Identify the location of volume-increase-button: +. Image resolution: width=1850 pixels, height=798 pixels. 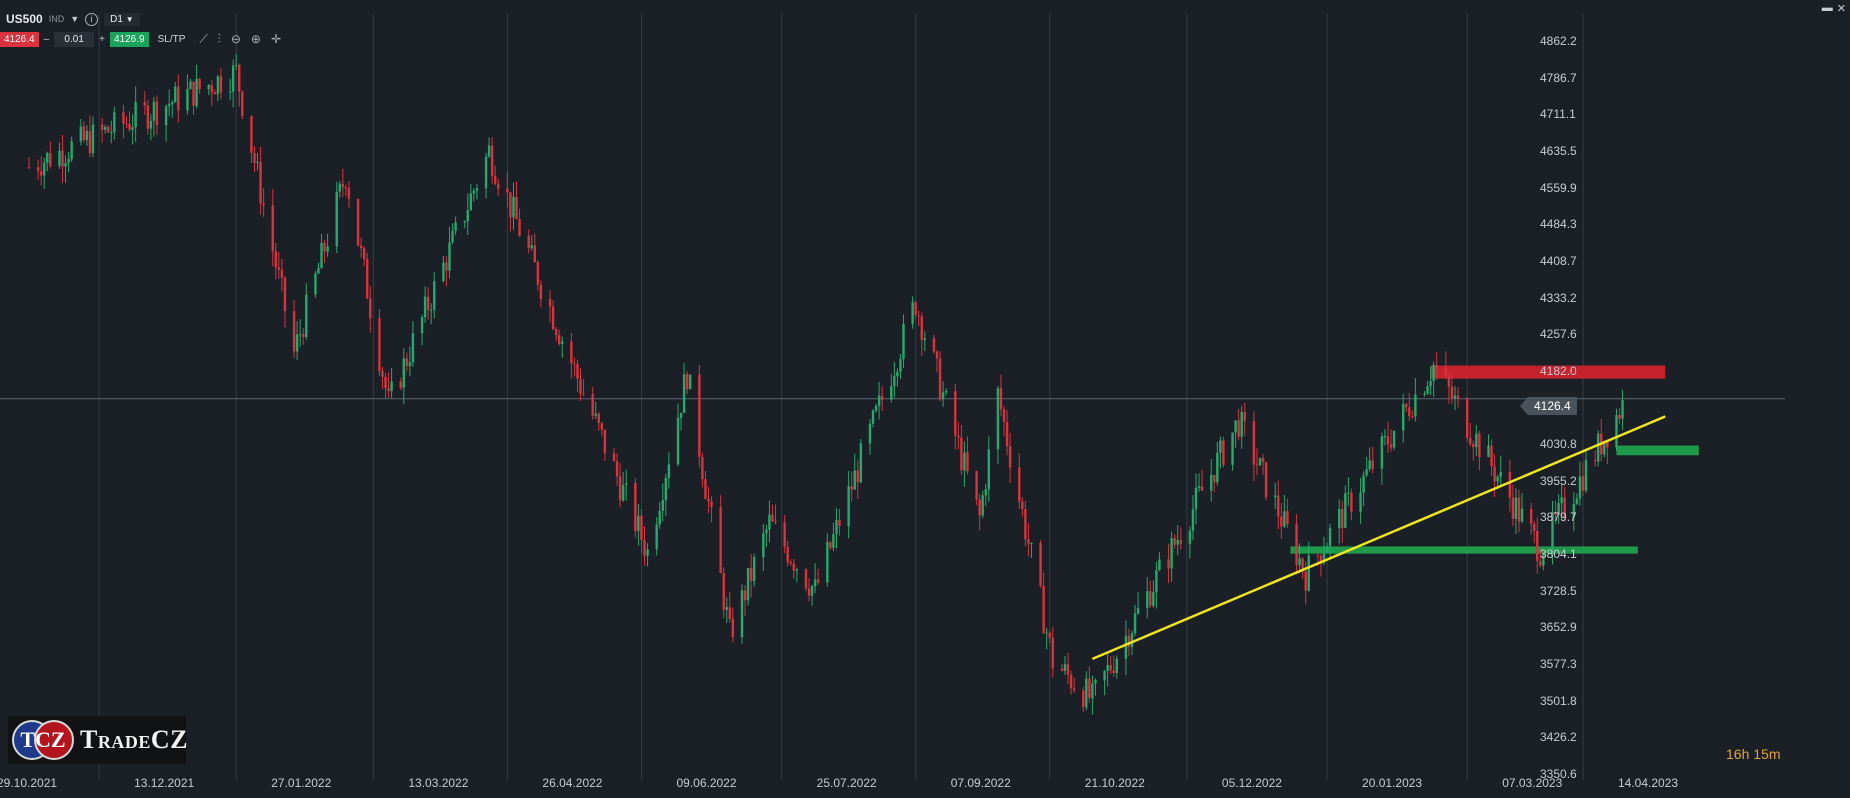
(102, 39).